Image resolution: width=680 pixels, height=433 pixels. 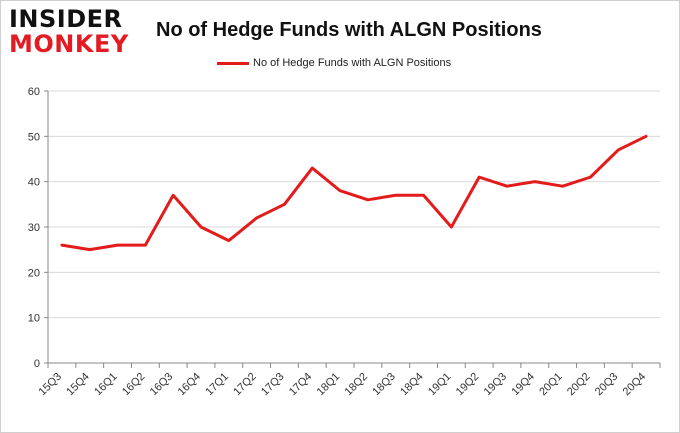 What do you see at coordinates (273, 385) in the screenshot?
I see `x-tick-label: 17Q3` at bounding box center [273, 385].